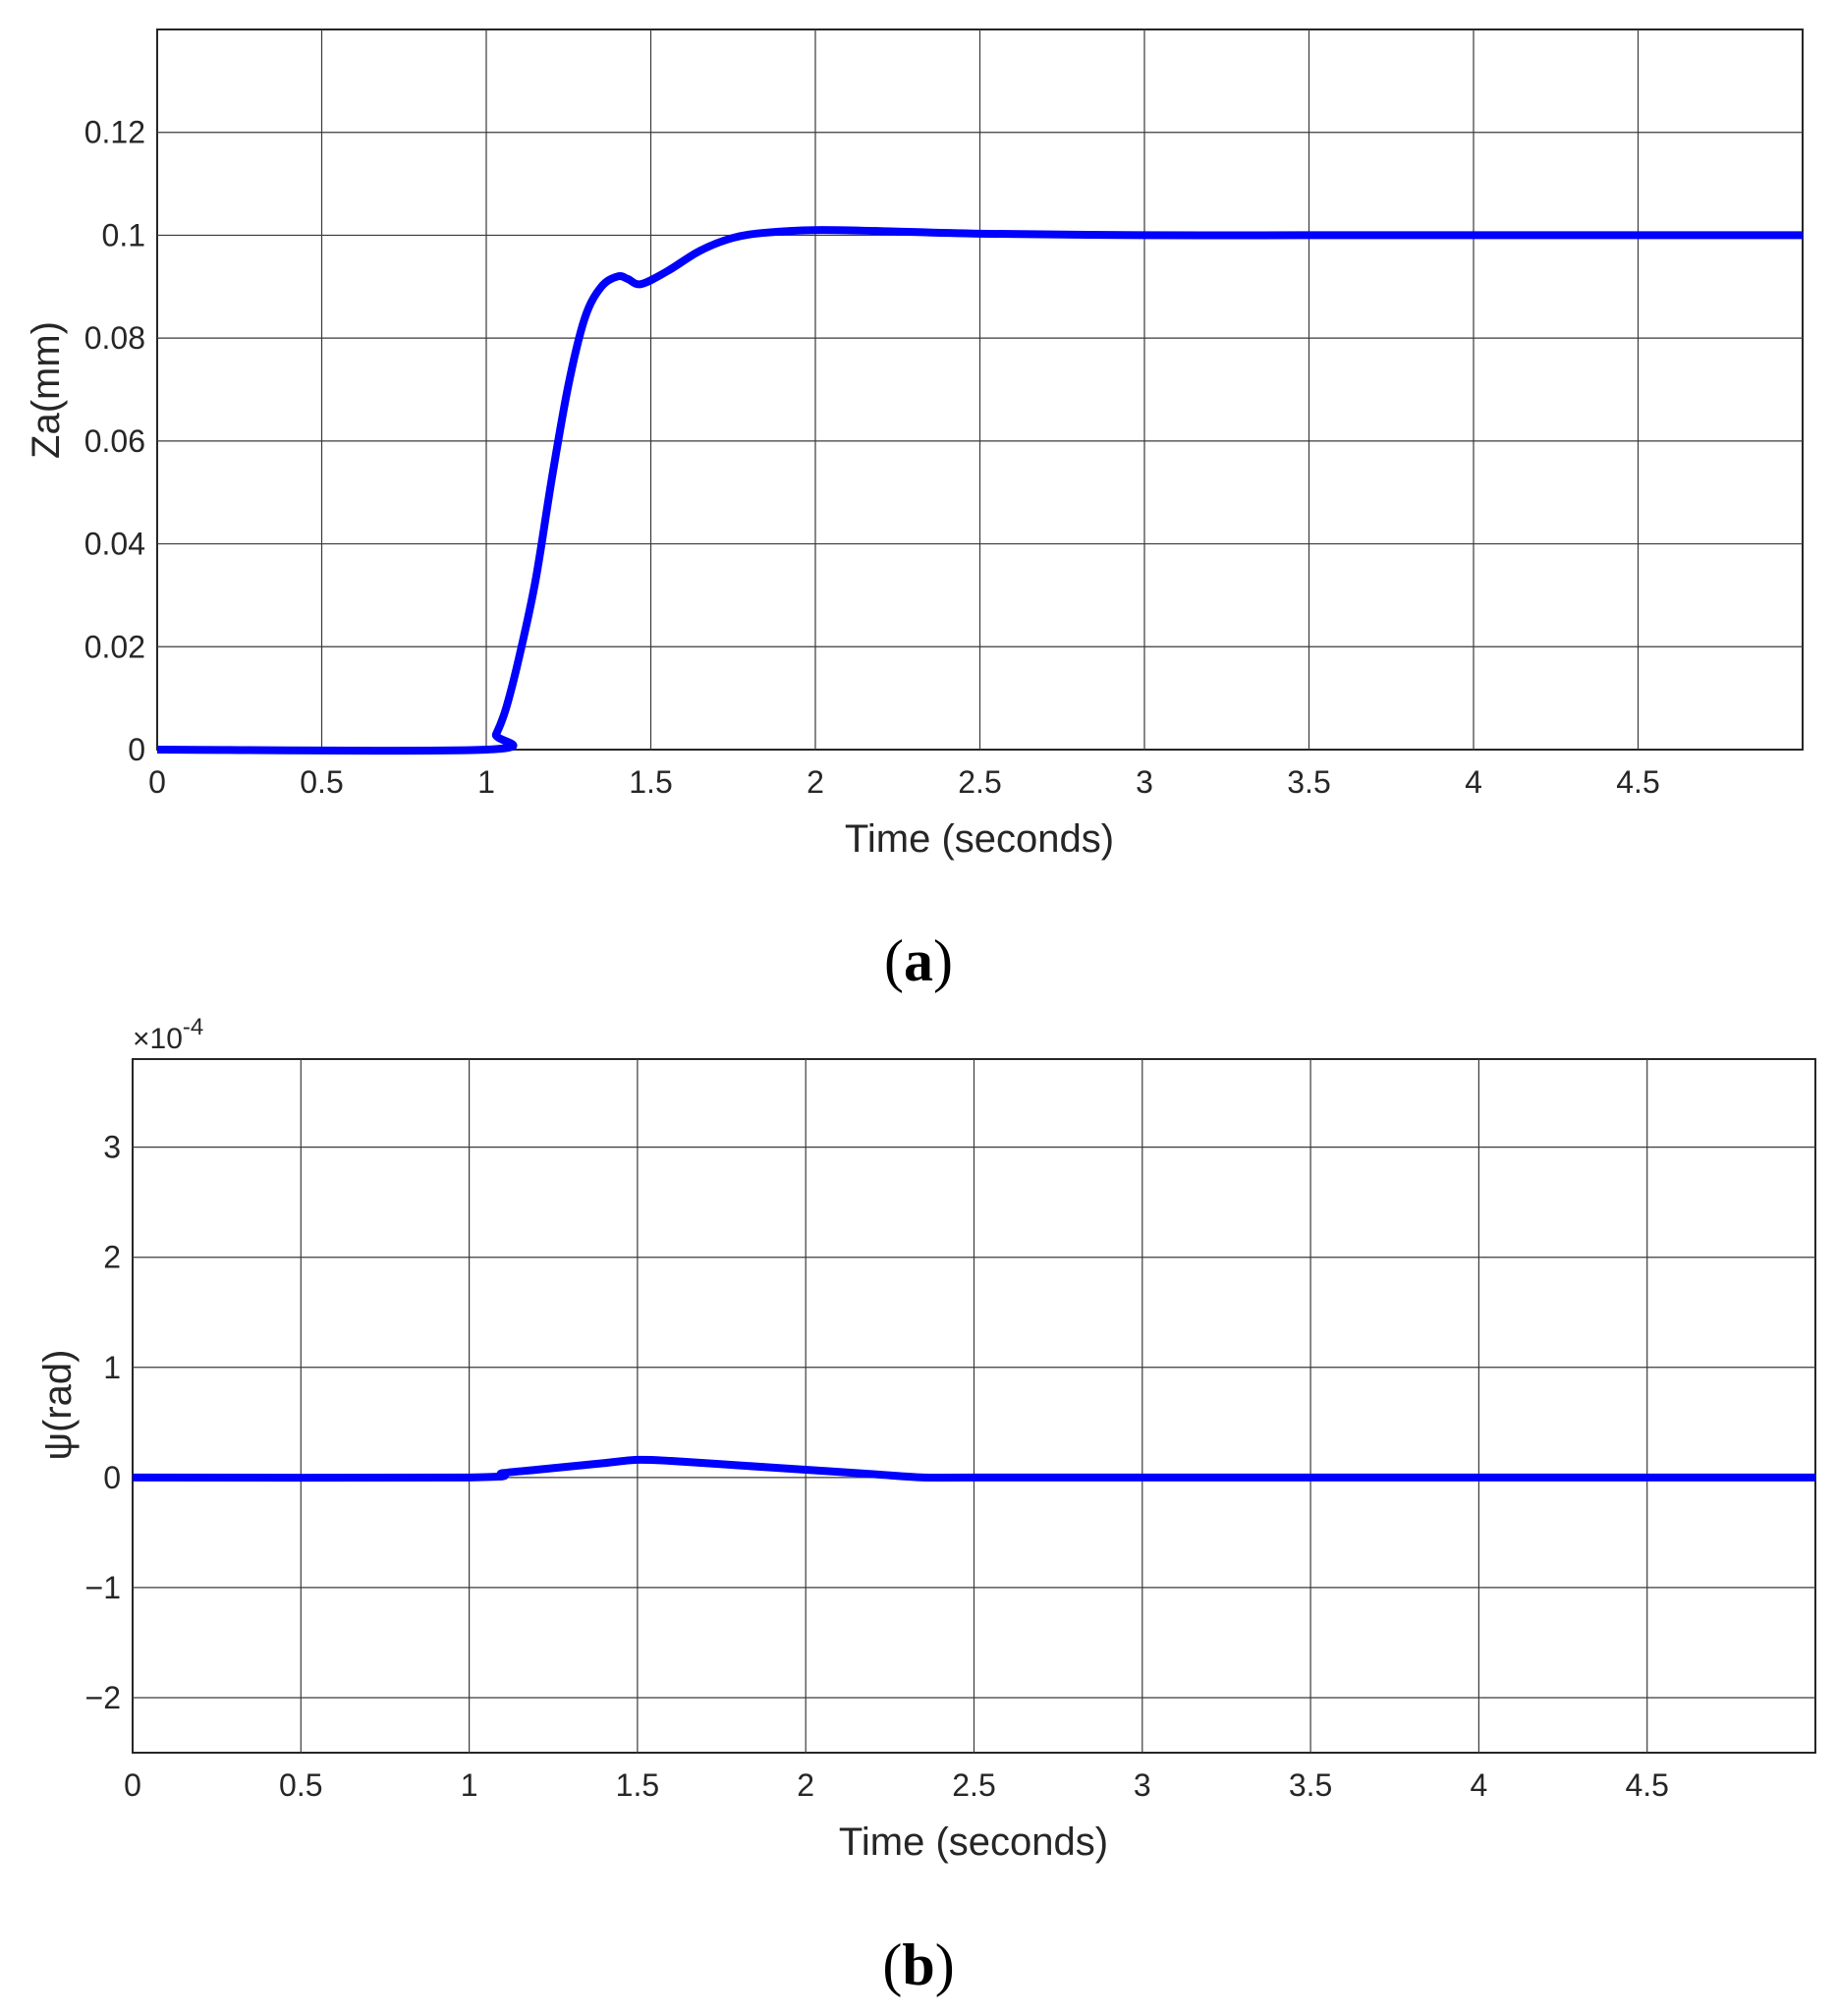 This screenshot has height=2016, width=1837. What do you see at coordinates (158, 1039) in the screenshot?
I see `y-multiplier-base: ×10` at bounding box center [158, 1039].